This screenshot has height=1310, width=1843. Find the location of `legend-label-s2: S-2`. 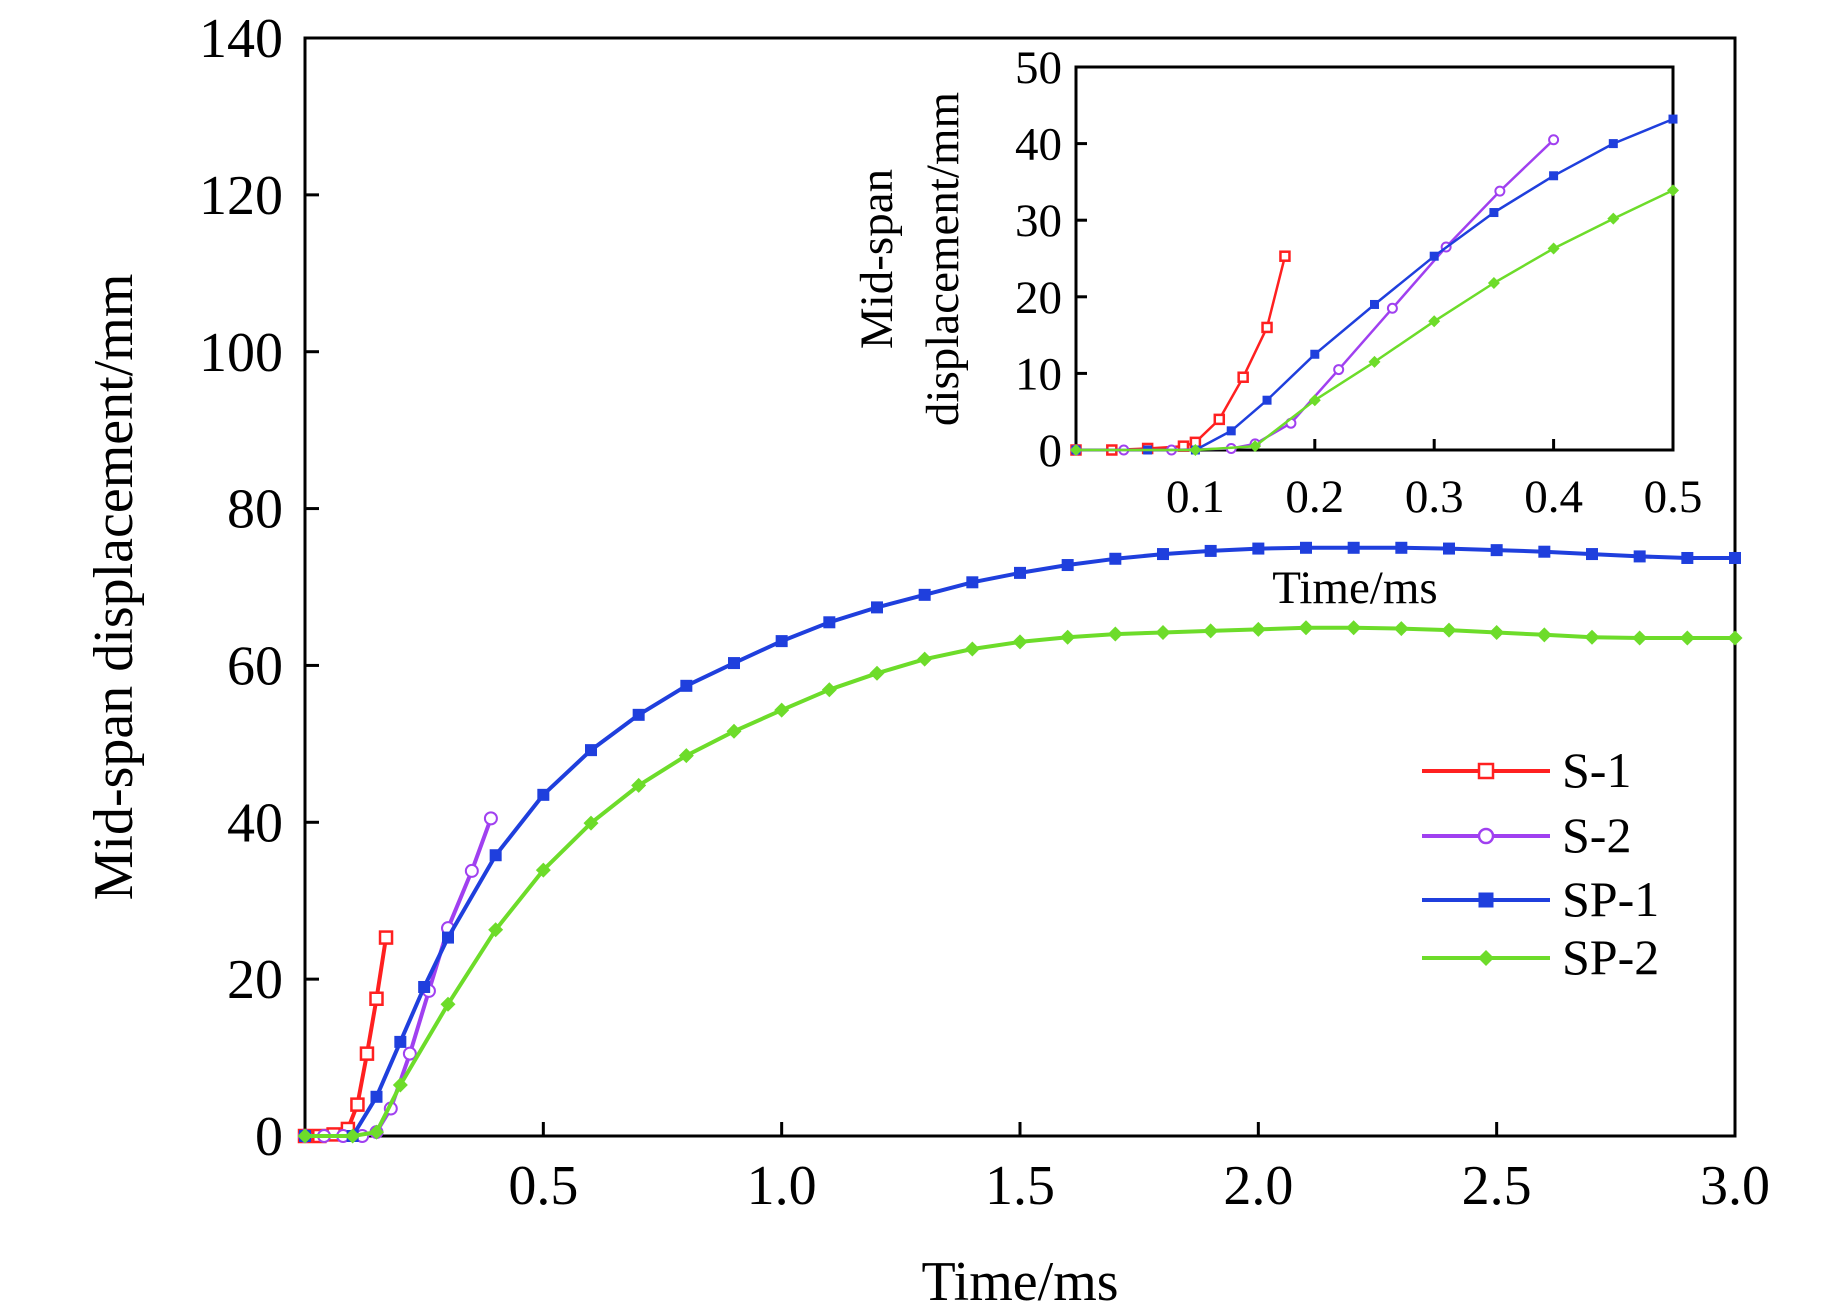

legend-label-s2: S-2 is located at coordinates (1596, 835).